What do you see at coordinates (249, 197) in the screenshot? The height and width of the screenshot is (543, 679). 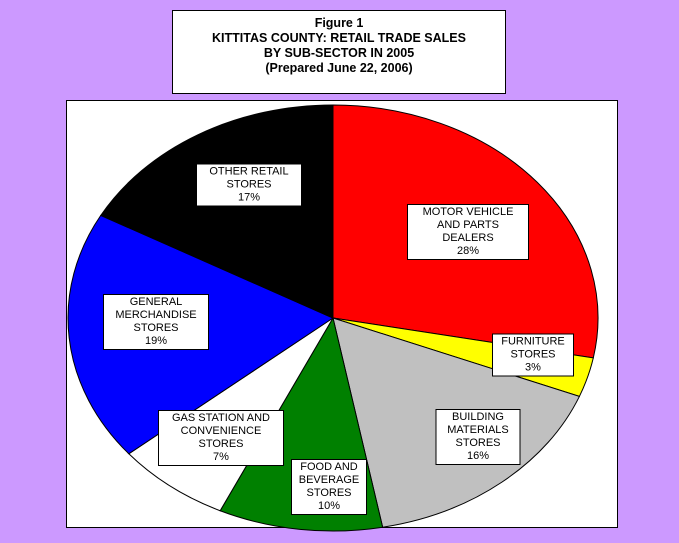 I see `value-label: 17%` at bounding box center [249, 197].